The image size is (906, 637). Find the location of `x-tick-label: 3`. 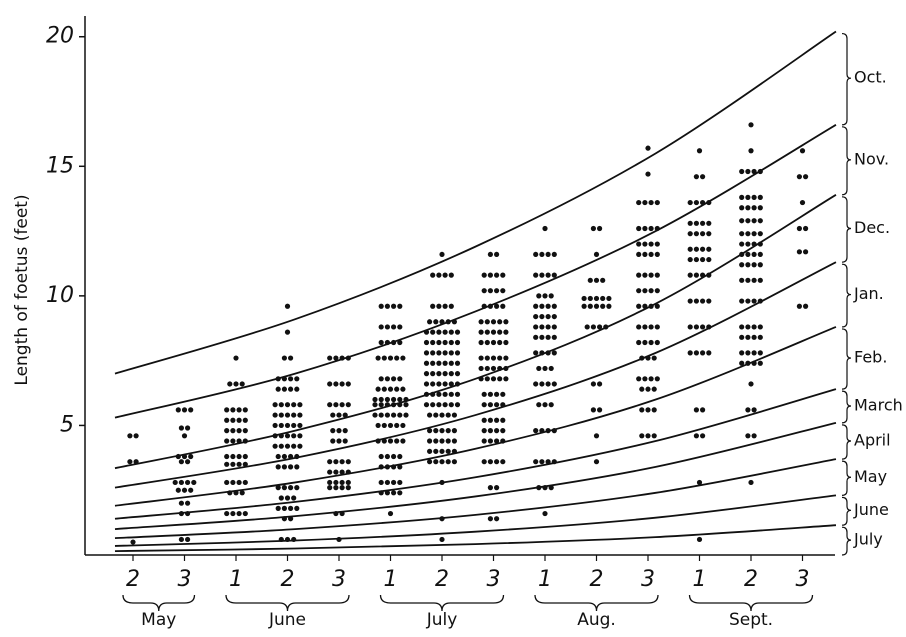

x-tick-label: 3 is located at coordinates (803, 579).